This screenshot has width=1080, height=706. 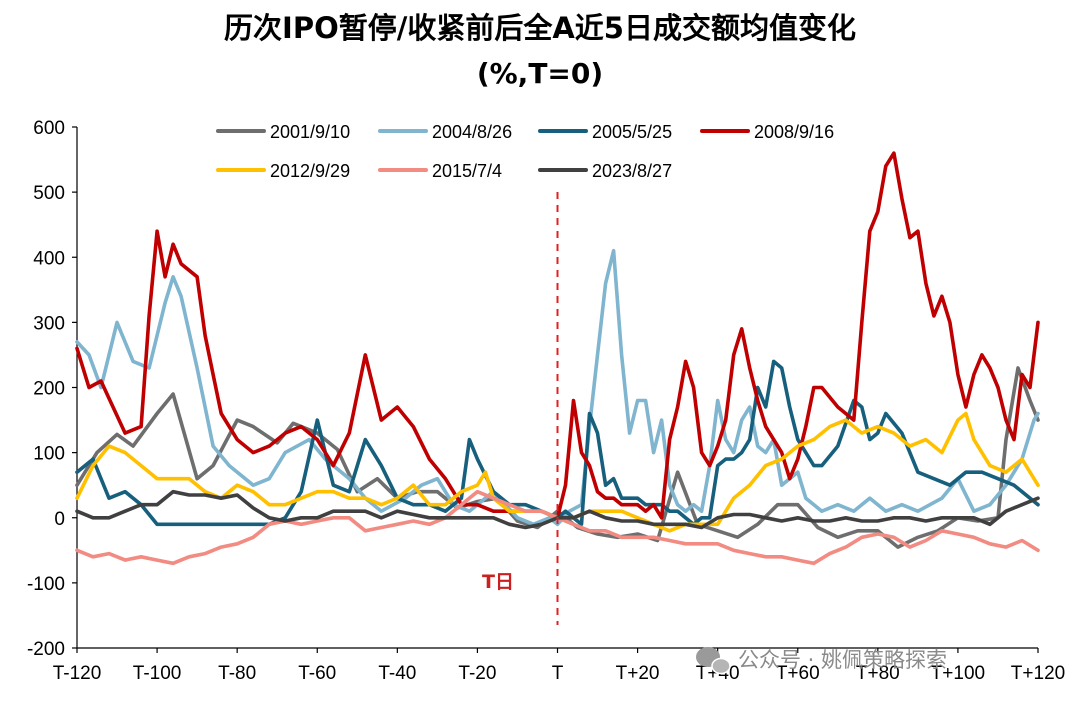 What do you see at coordinates (49, 258) in the screenshot?
I see `y-tick-label: 400` at bounding box center [49, 258].